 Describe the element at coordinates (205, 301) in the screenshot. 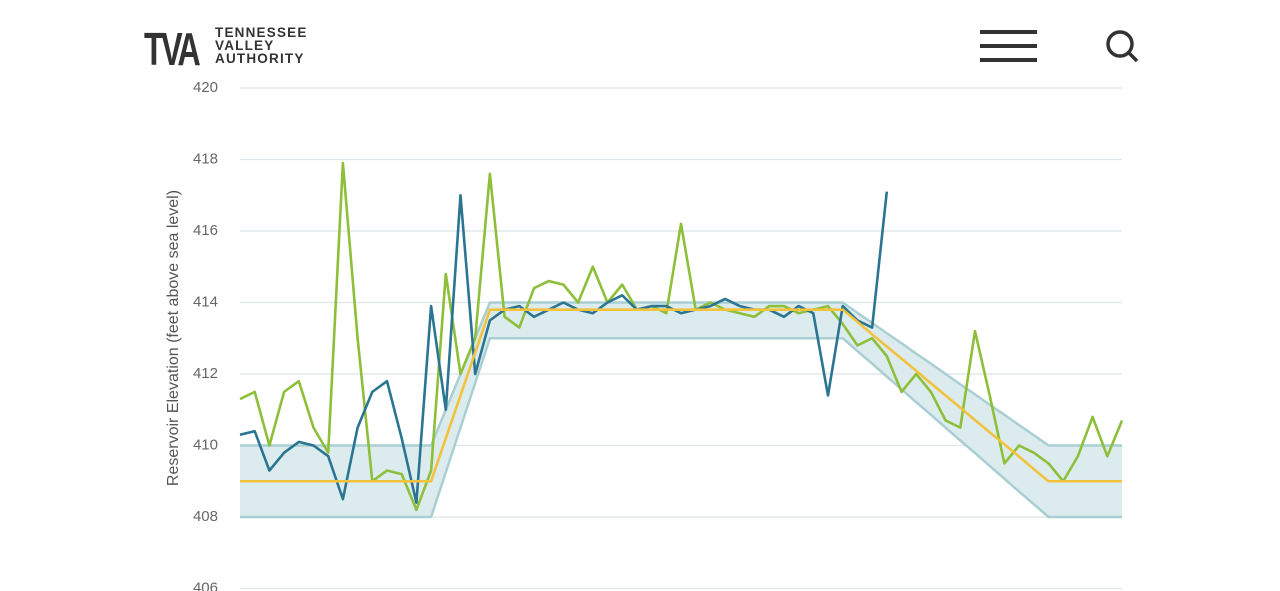

I see `y-tick-label: 414` at that location.